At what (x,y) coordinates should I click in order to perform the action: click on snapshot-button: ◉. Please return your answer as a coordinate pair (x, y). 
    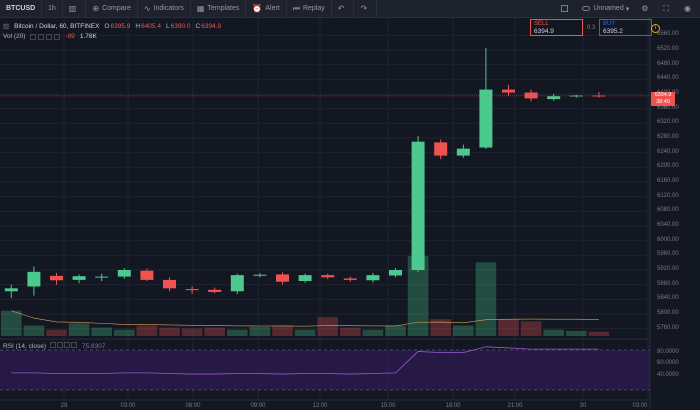
    Looking at the image, I should click on (689, 9).